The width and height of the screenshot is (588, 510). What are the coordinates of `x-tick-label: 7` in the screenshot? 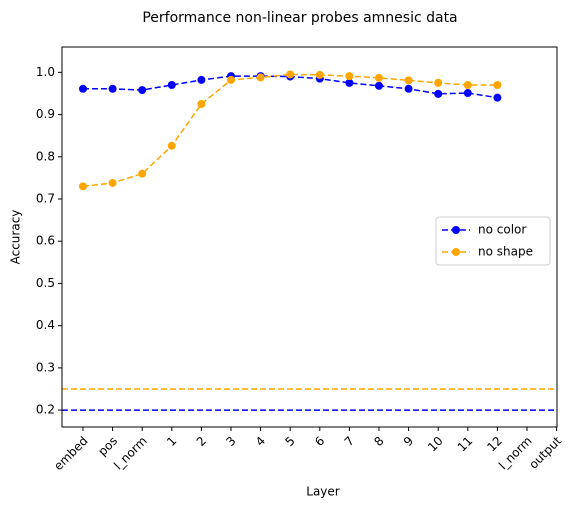 It's located at (349, 441).